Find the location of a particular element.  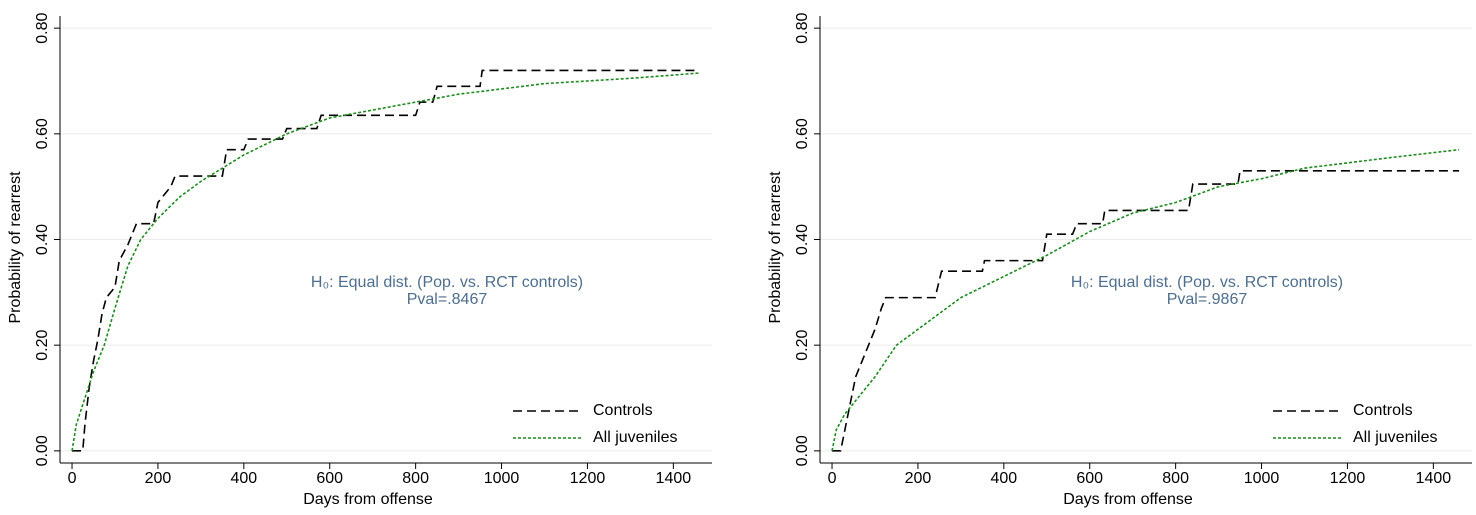

annotation: Pval=.9867 is located at coordinates (1207, 299).